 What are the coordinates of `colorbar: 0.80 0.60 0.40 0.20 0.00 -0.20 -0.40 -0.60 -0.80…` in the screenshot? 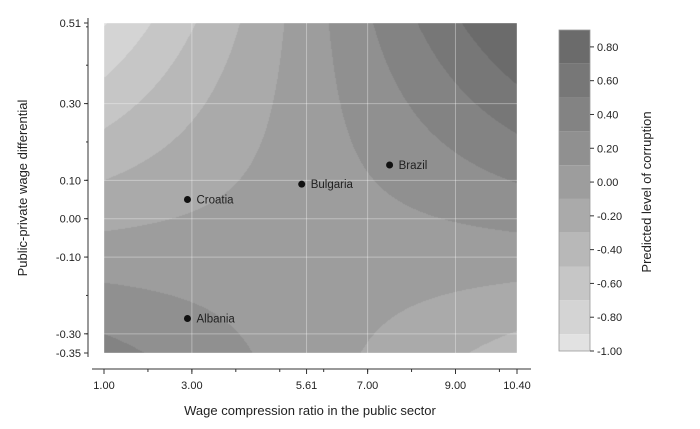 It's located at (590, 193).